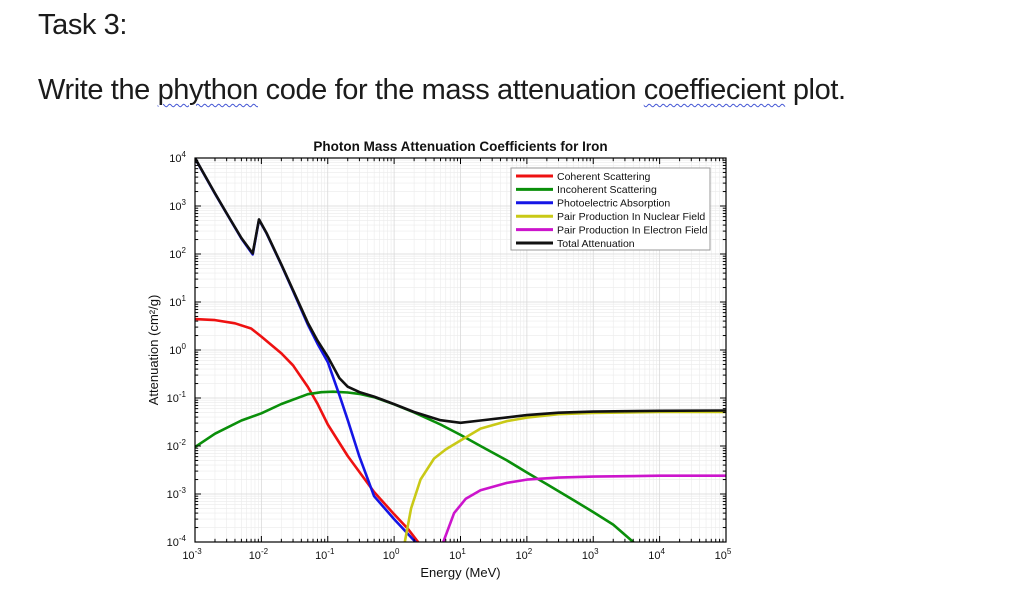  Describe the element at coordinates (584, 508) in the screenshot. I see `series-pair-production-in-electron-field` at that location.